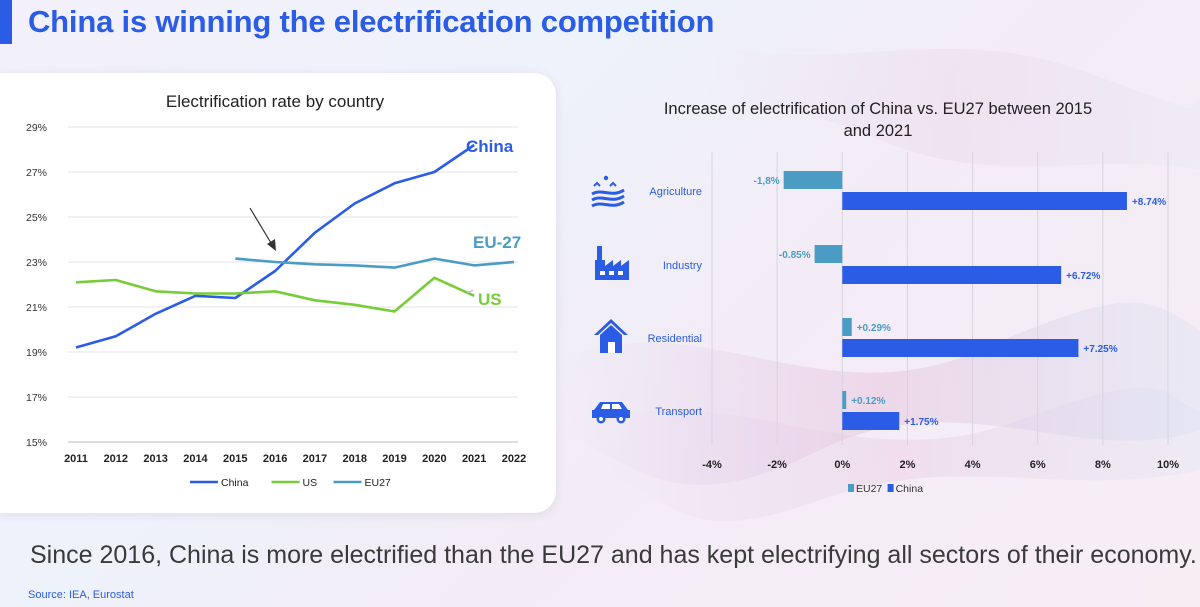 This screenshot has height=607, width=1200. Describe the element at coordinates (851, 488) in the screenshot. I see `legend-swatch-eu27` at that location.